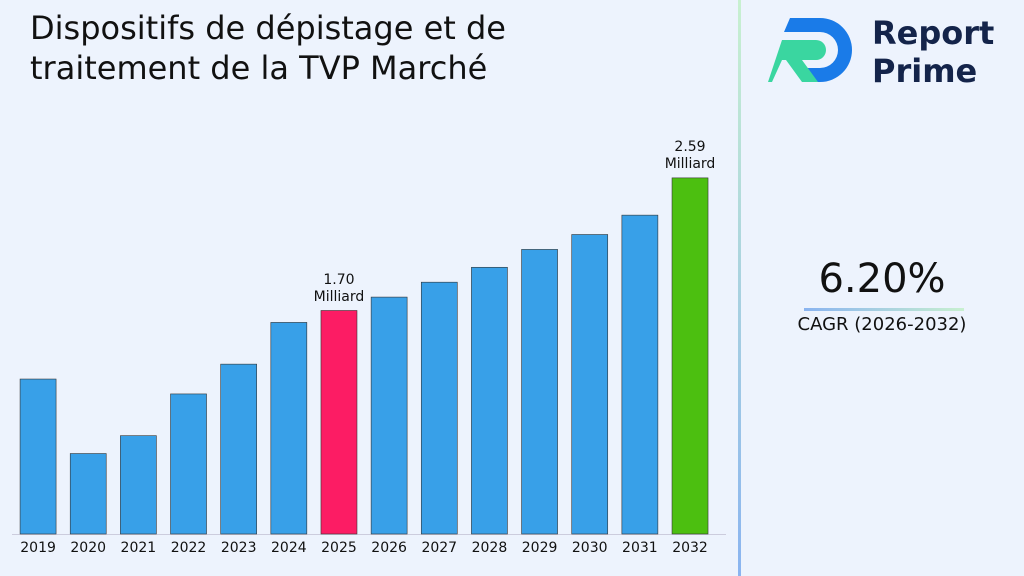 This screenshot has height=576, width=1024. Describe the element at coordinates (88, 548) in the screenshot. I see `x-tick-label: 2020` at that location.